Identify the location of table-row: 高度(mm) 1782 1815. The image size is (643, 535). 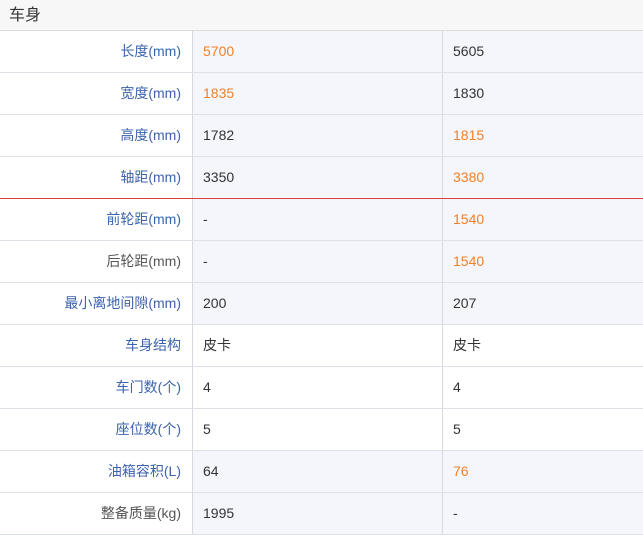
(321, 136).